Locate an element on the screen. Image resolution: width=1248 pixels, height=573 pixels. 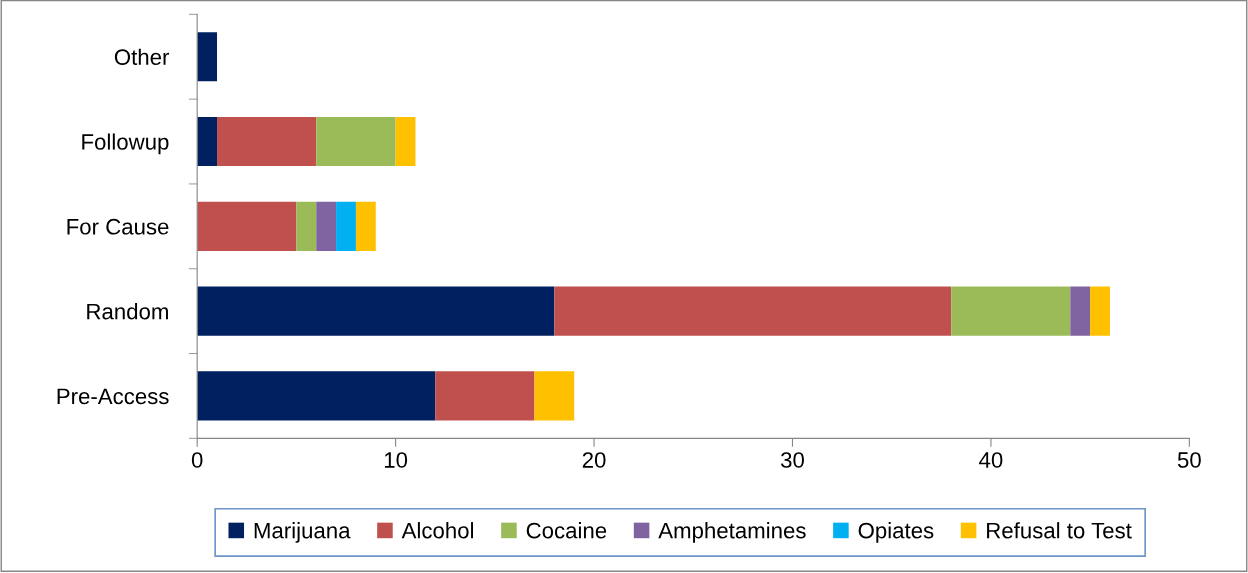
x-tick-label: 50 is located at coordinates (1189, 460).